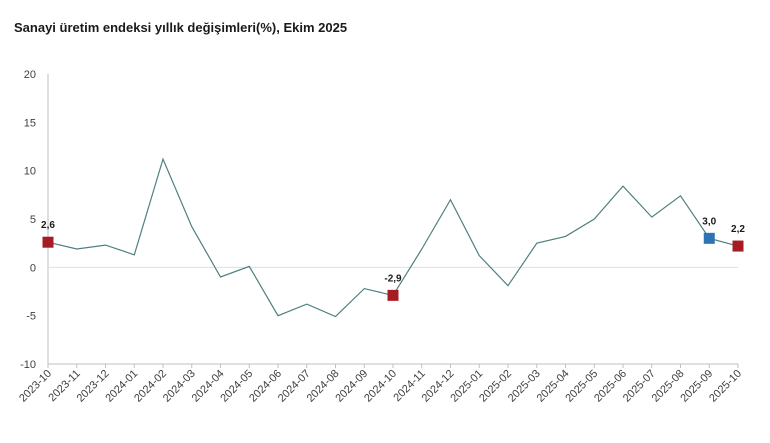  What do you see at coordinates (709, 221) in the screenshot?
I see `data-label: 3,0` at bounding box center [709, 221].